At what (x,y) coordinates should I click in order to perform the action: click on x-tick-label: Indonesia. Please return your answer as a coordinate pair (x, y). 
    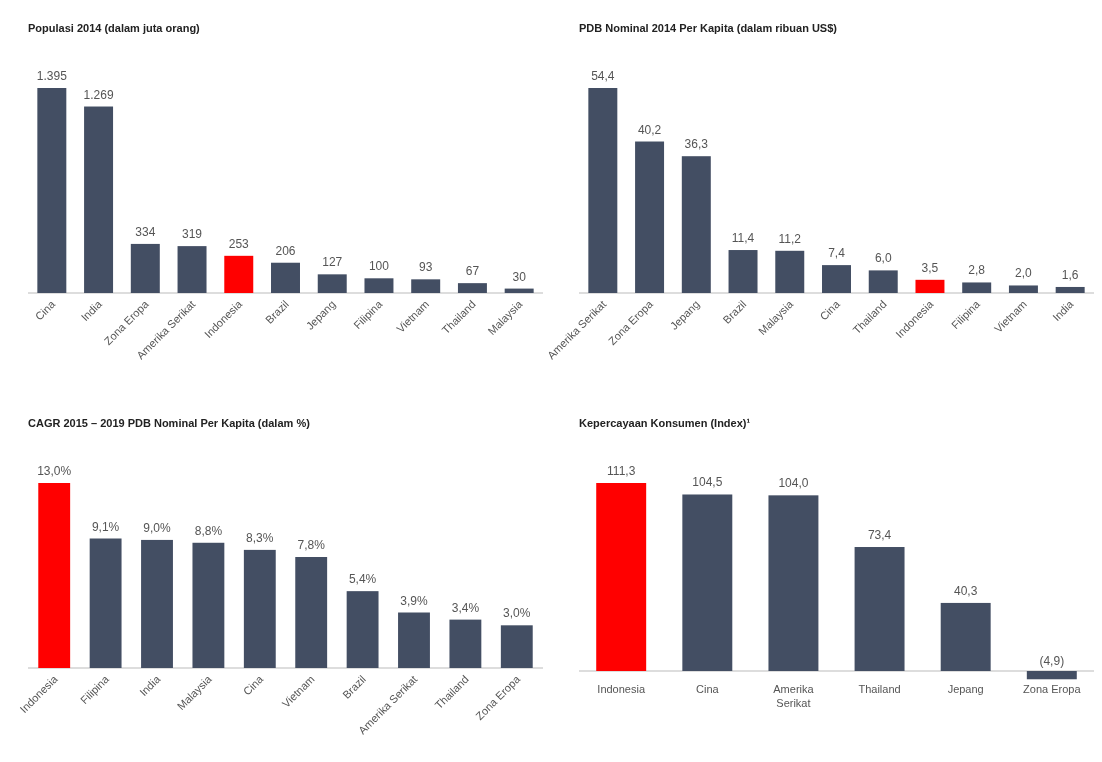
    Looking at the image, I should click on (621, 689).